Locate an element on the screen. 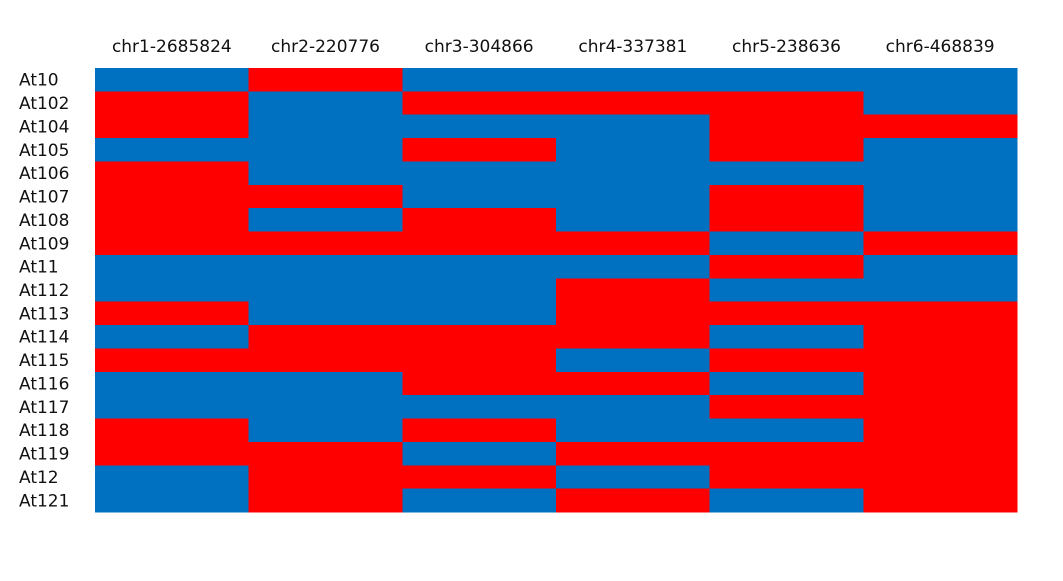 Image resolution: width=1063 pixels, height=581 pixels. row-label: At118 is located at coordinates (44, 431).